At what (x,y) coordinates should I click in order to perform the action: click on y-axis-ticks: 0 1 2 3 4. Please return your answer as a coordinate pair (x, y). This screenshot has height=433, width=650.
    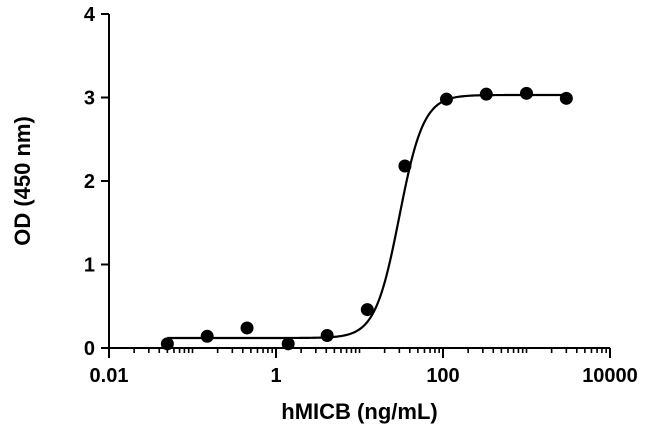
    Looking at the image, I should click on (96, 182).